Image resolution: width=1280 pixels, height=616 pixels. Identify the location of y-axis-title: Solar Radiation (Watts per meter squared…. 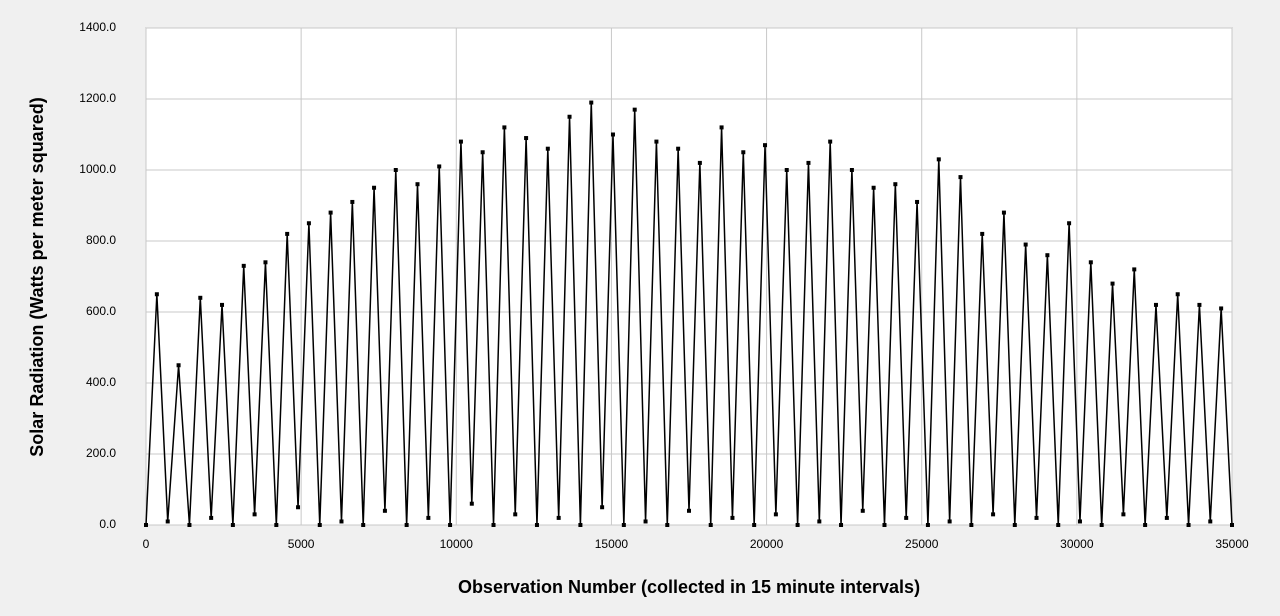
(37, 276).